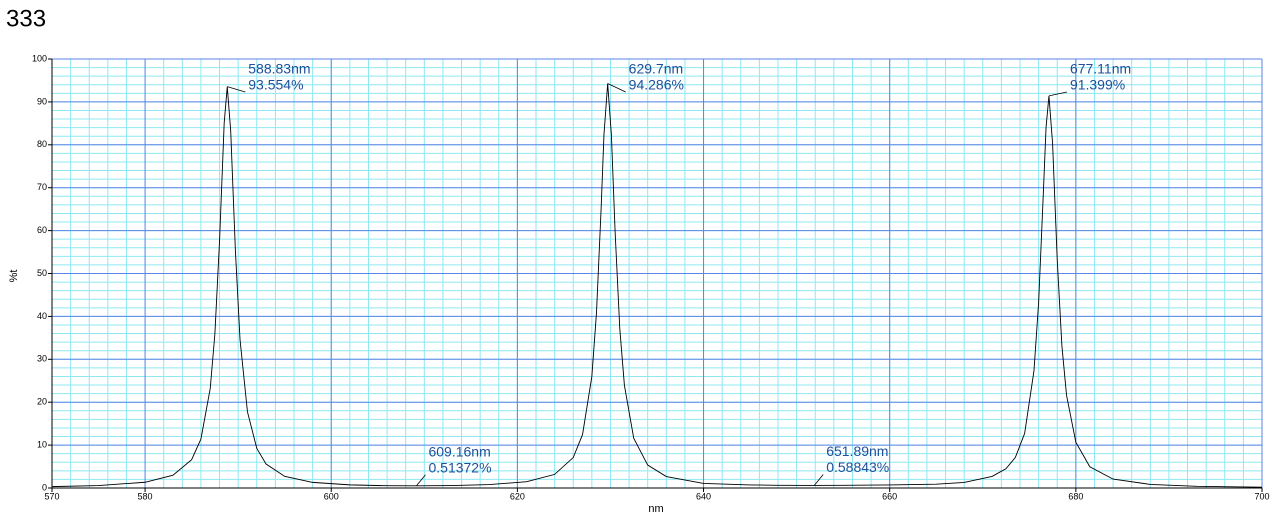 The width and height of the screenshot is (1279, 521). I want to click on x-tick-label: 640, so click(703, 496).